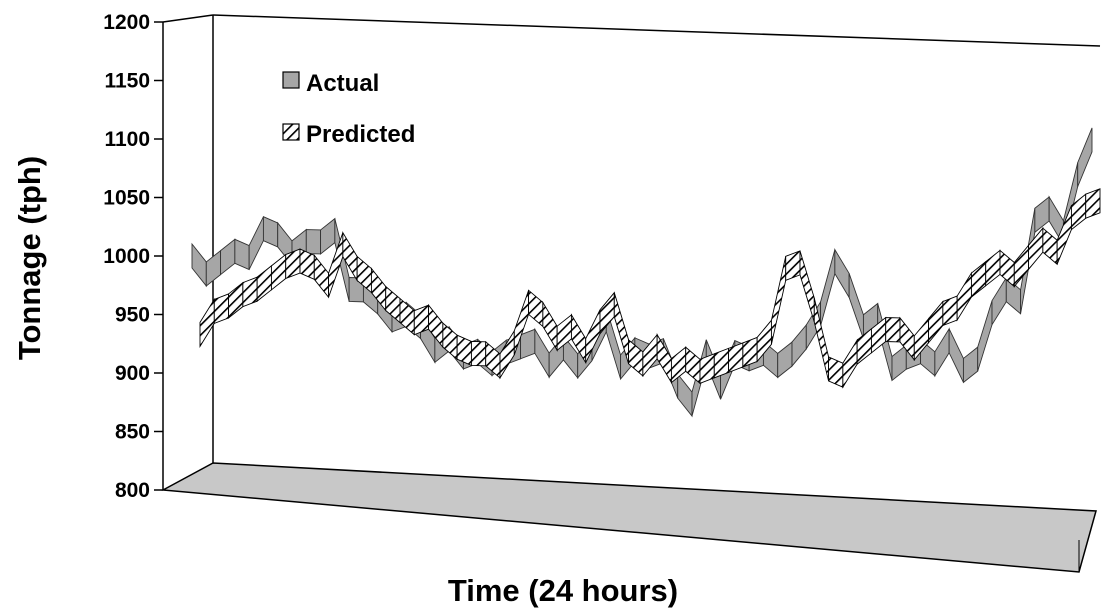 This screenshot has height=610, width=1101. I want to click on y-tick-label: 1000, so click(126, 256).